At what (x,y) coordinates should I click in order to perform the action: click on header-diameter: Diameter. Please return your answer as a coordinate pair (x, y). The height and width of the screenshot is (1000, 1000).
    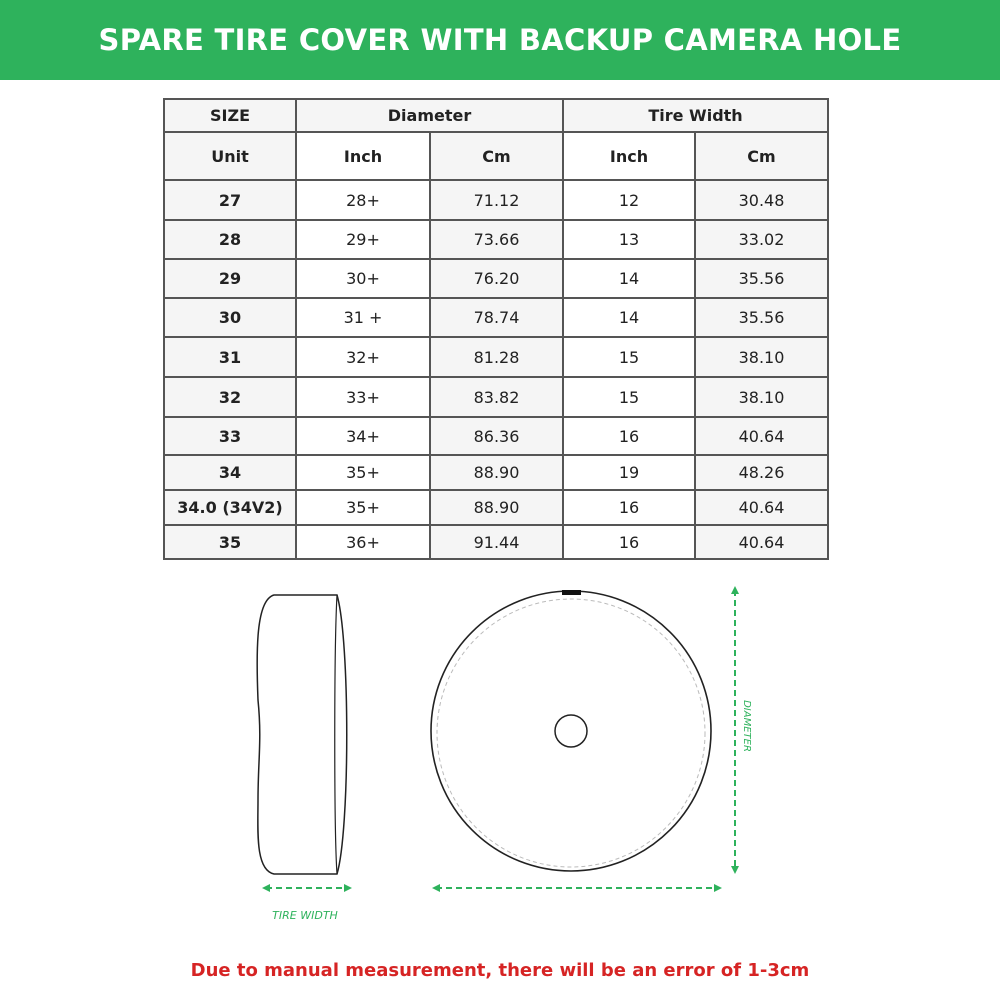
    Looking at the image, I should click on (429, 115).